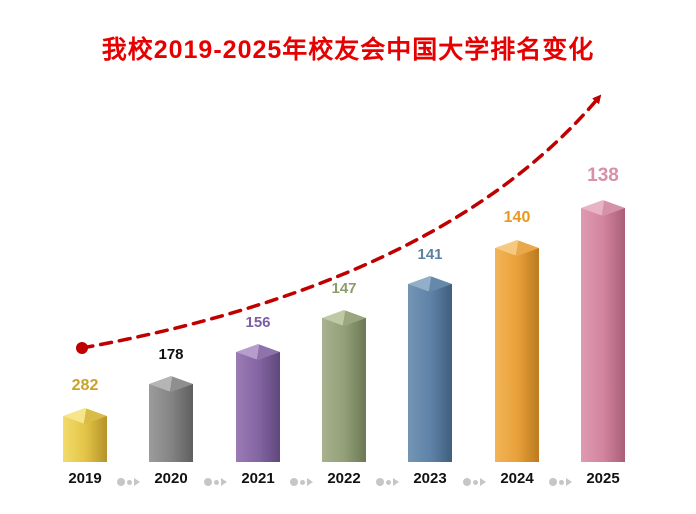 This screenshot has width=696, height=514. What do you see at coordinates (344, 288) in the screenshot?
I see `value-label-2022: 147` at bounding box center [344, 288].